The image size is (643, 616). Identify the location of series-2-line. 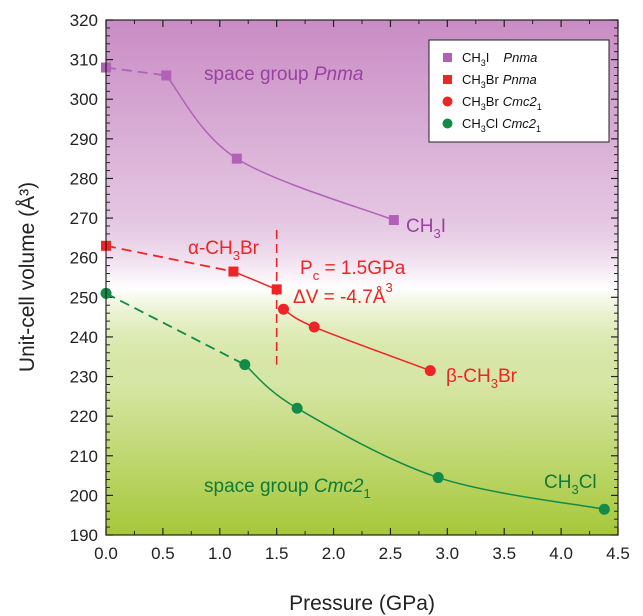
(357, 340).